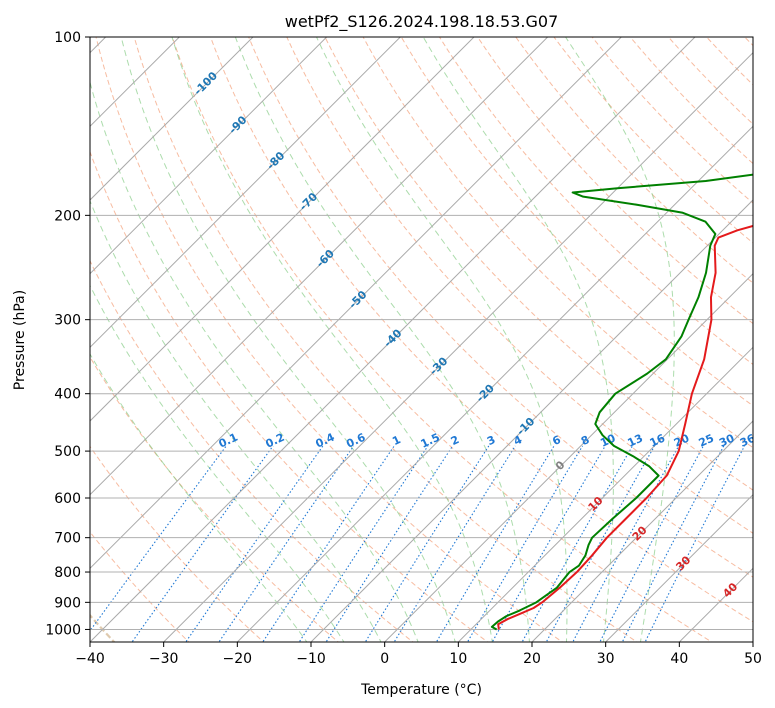 The height and width of the screenshot is (708, 775). Describe the element at coordinates (606, 659) in the screenshot. I see `x-tick-label: 30` at that location.